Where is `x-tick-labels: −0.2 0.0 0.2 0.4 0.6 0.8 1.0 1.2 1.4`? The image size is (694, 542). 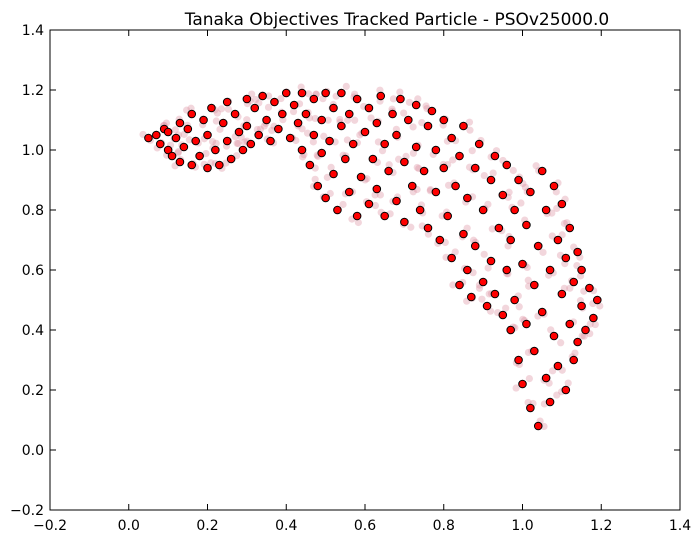 x-tick-labels: −0.2 0.0 0.2 0.4 0.6 0.8 1.0 1.2 1.4 is located at coordinates (362, 526).